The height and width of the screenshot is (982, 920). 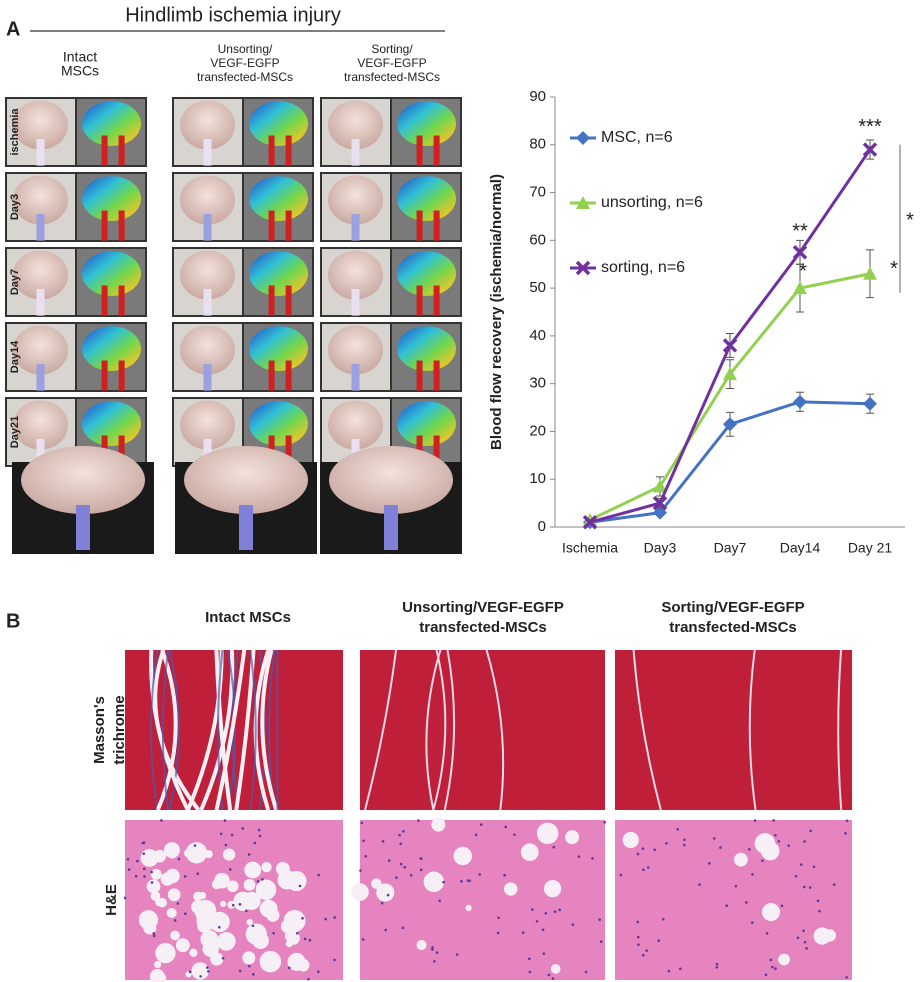 I want to click on group-label: Sorting/VEGF-EGFP, so click(x=732, y=607).